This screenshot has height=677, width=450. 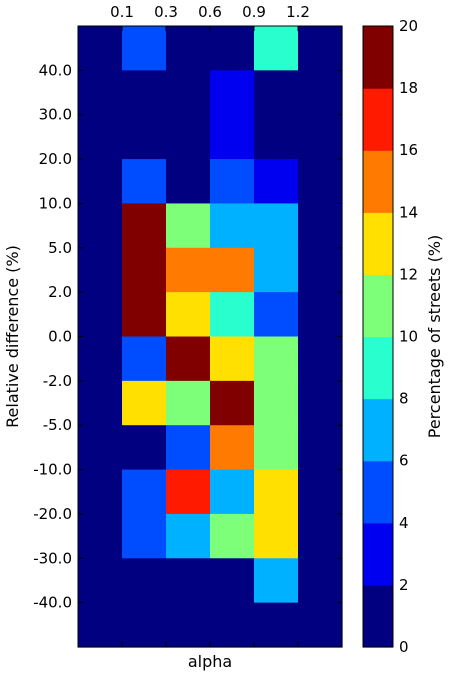 I want to click on y-tick-label: 40.0, so click(x=55, y=70).